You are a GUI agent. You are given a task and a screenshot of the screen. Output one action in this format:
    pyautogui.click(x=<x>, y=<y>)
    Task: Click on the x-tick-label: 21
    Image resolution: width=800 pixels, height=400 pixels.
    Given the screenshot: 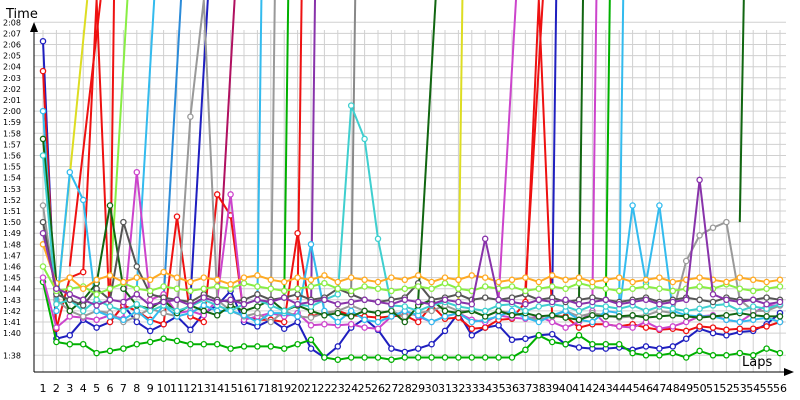 What is the action you would take?
    pyautogui.click(x=311, y=388)
    